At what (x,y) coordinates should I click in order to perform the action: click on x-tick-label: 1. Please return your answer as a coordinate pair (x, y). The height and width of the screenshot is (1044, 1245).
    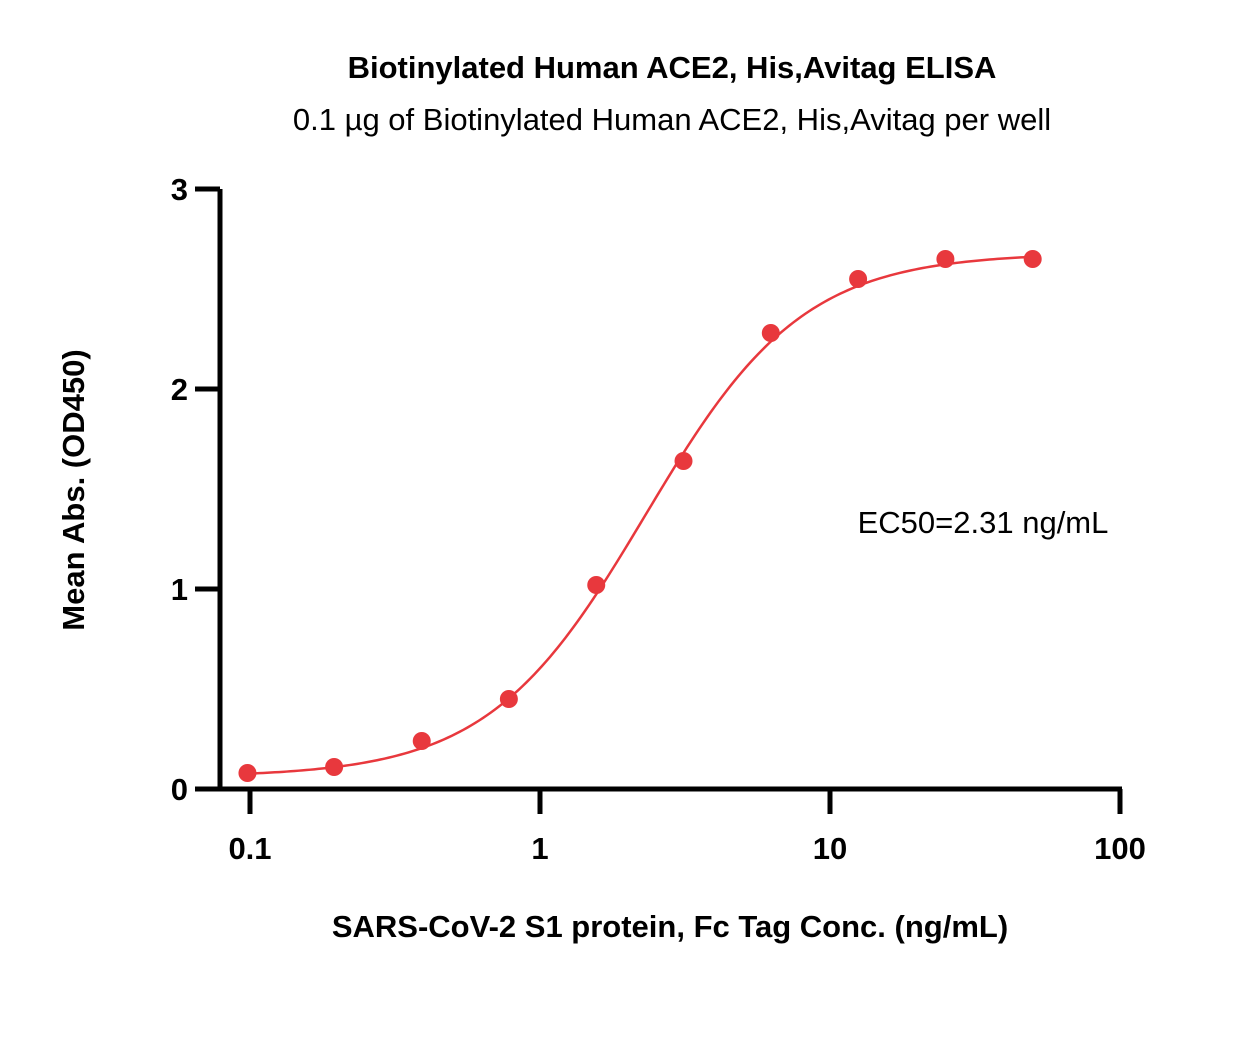
    Looking at the image, I should click on (539, 848).